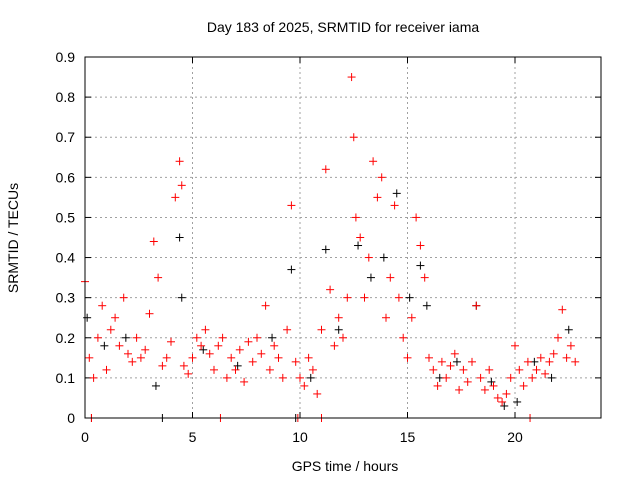  I want to click on x-tick-label: 15, so click(408, 437).